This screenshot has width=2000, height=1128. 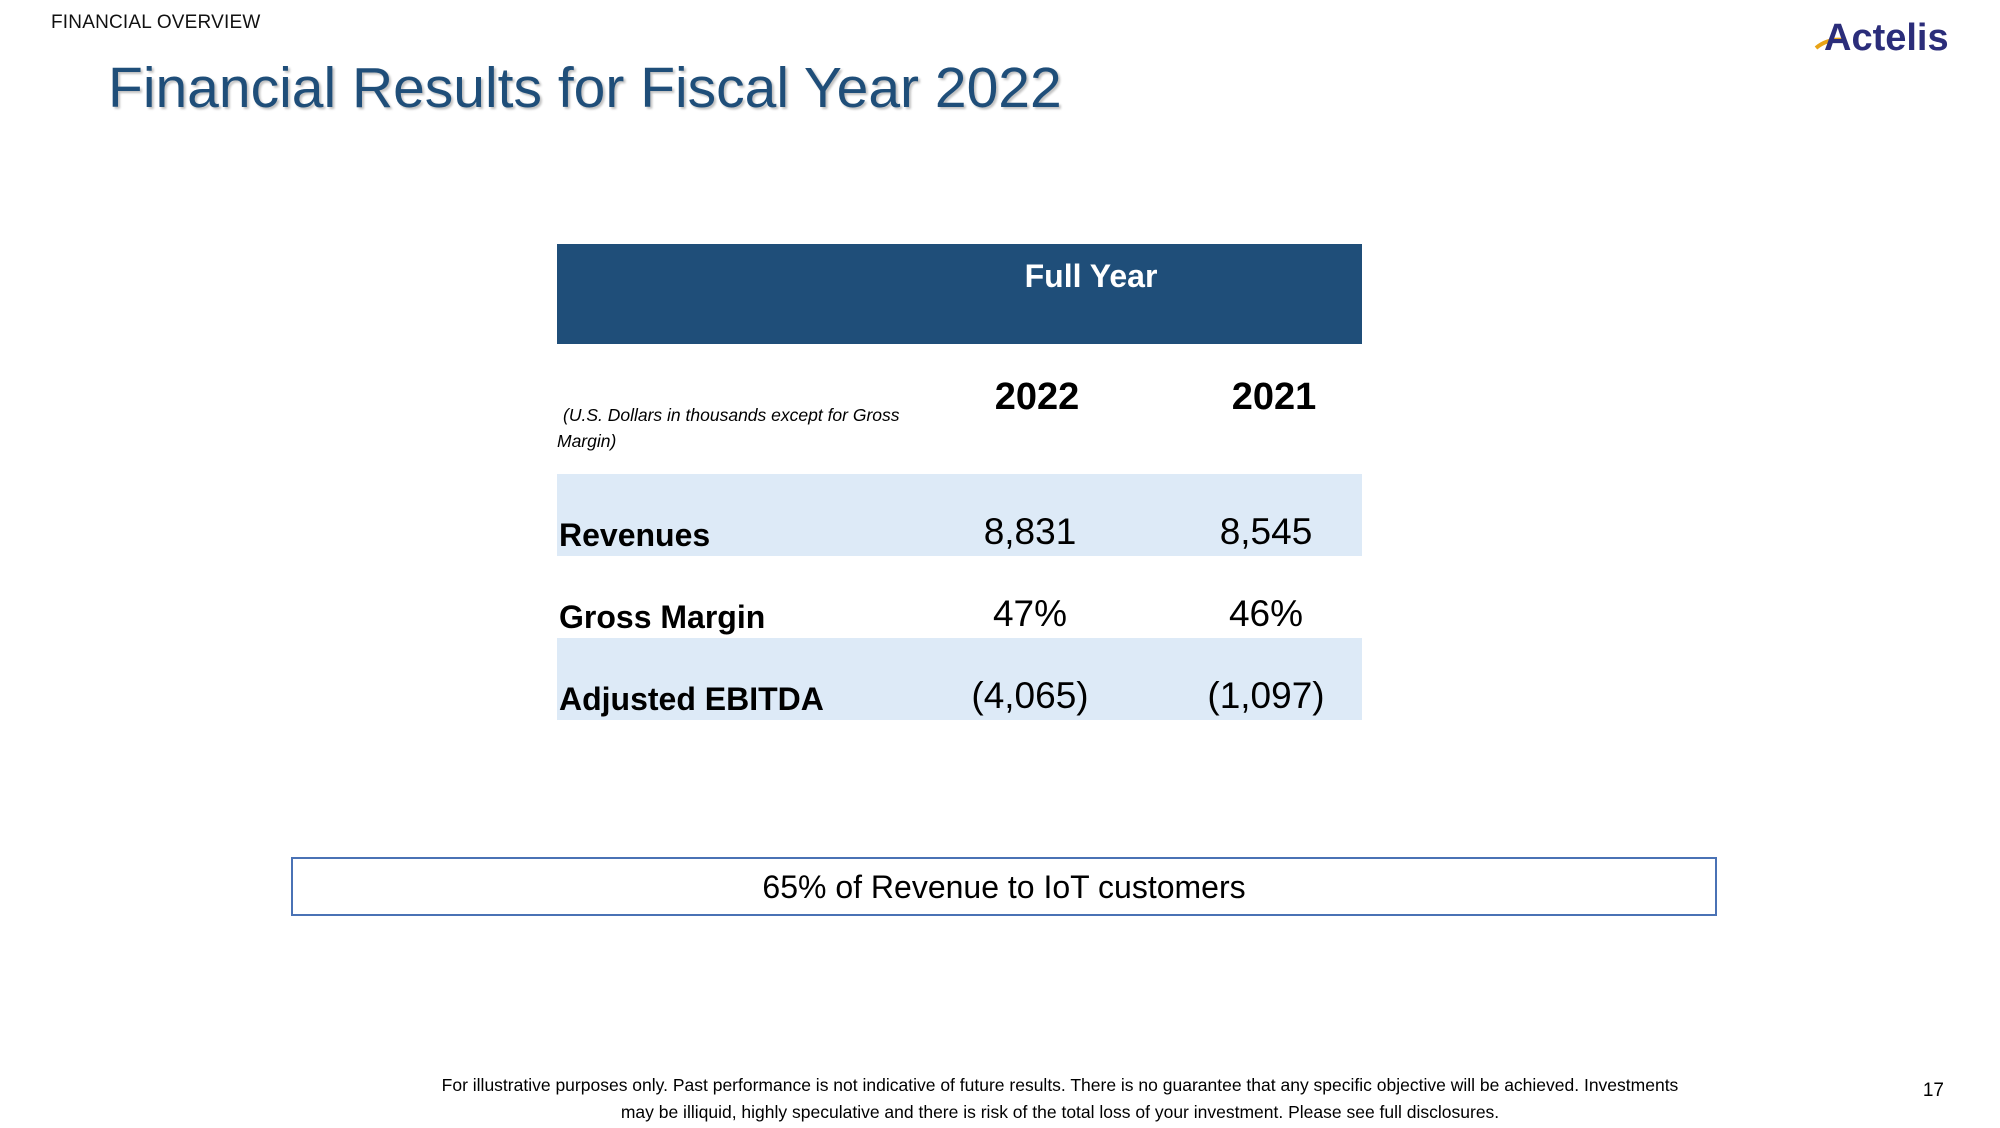 What do you see at coordinates (585, 88) in the screenshot?
I see `page-title: Financial Results for Fiscal Year 2022` at bounding box center [585, 88].